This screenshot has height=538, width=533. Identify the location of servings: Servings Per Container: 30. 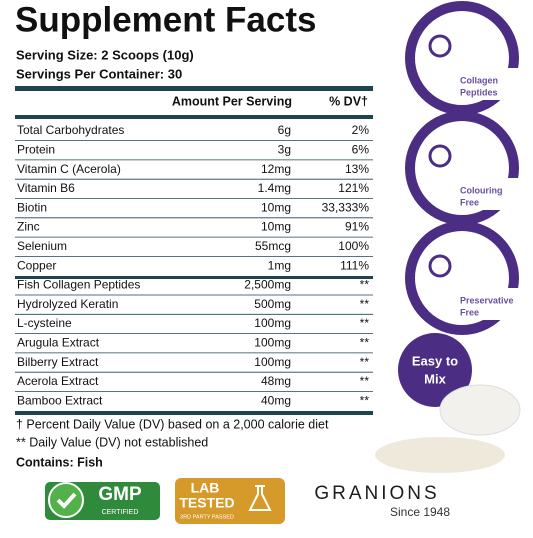
(99, 73).